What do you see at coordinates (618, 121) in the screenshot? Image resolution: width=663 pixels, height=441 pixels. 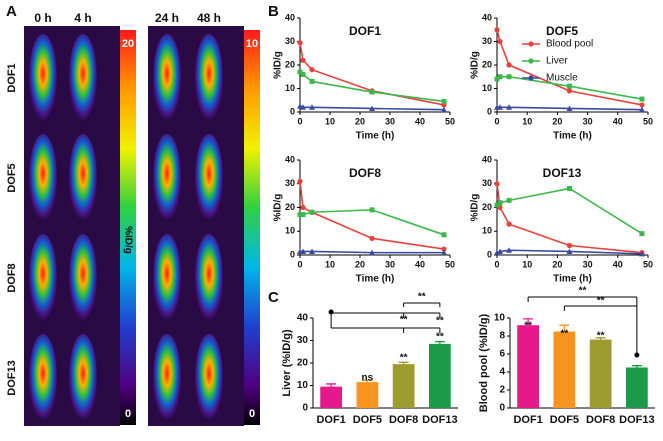 I see `x-tick-label: 40` at bounding box center [618, 121].